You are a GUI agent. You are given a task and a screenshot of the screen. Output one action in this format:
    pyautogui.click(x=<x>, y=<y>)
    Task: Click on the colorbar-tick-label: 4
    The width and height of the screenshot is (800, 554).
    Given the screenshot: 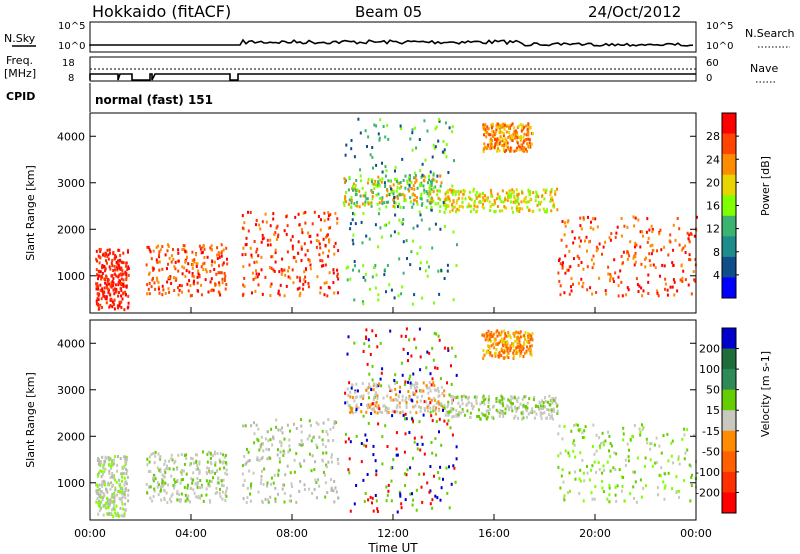 What is the action you would take?
    pyautogui.click(x=716, y=275)
    